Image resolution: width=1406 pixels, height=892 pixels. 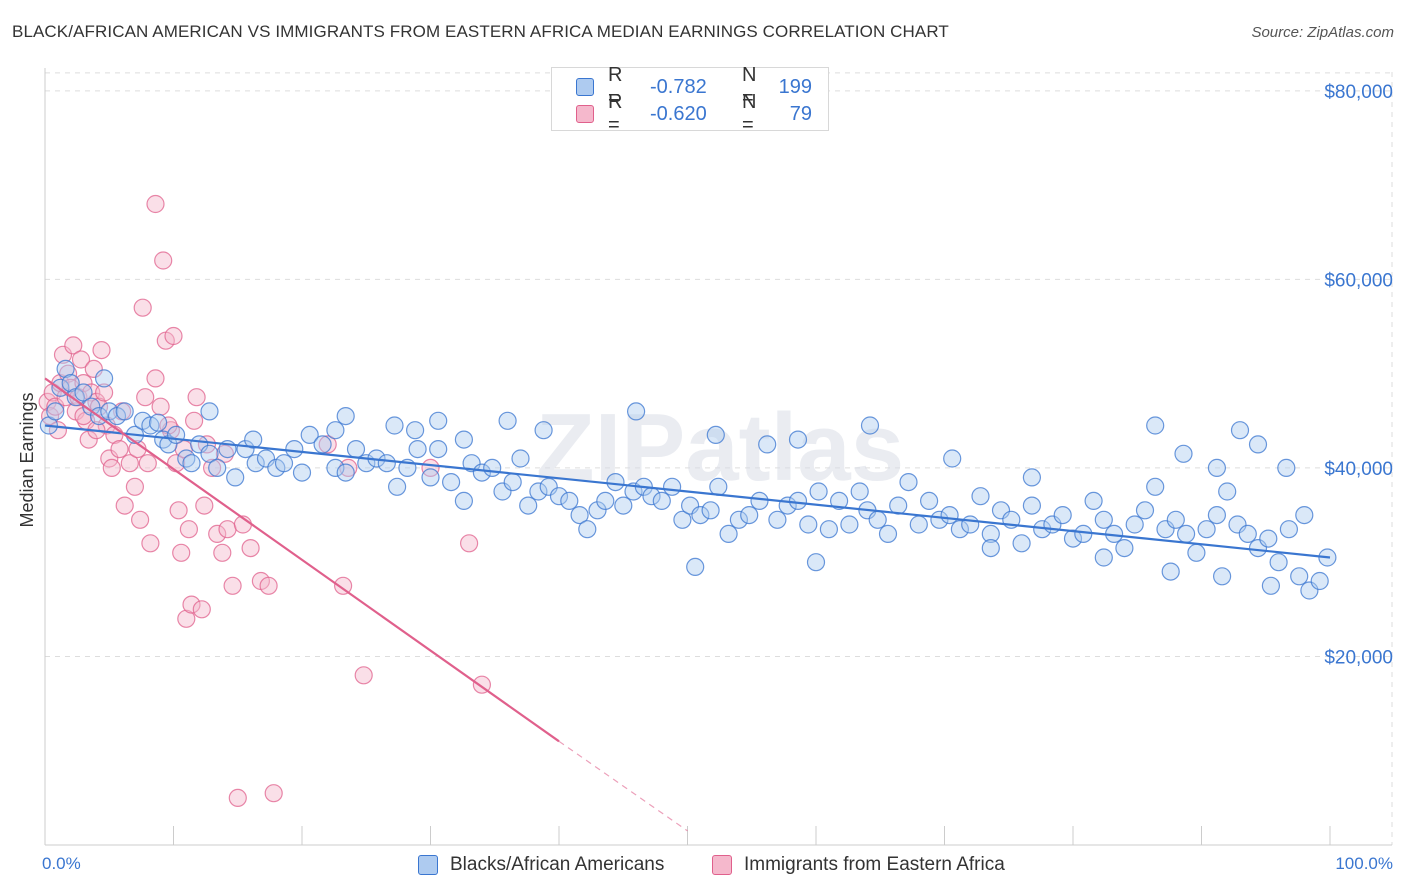 I want to click on y-tick-label: $60,000, so click(x=1358, y=280).